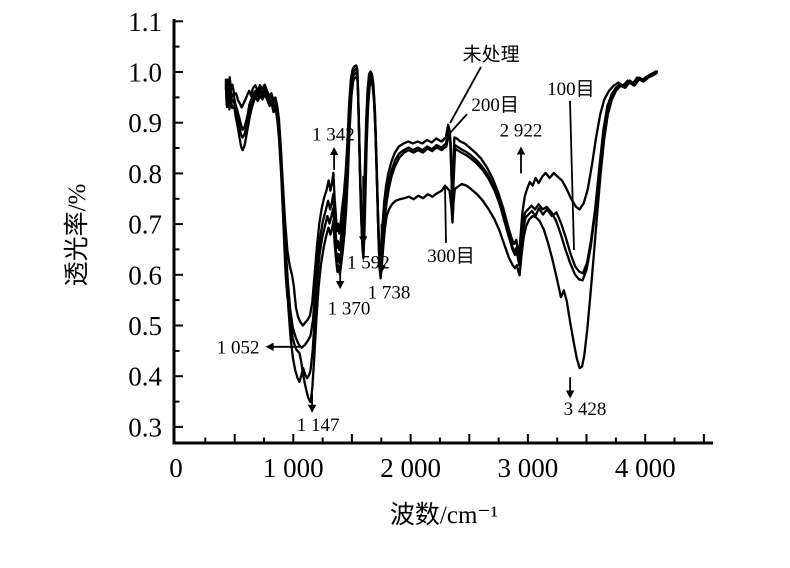 The width and height of the screenshot is (790, 568). What do you see at coordinates (521, 130) in the screenshot?
I see `annotation-2922-label: 2 922` at bounding box center [521, 130].